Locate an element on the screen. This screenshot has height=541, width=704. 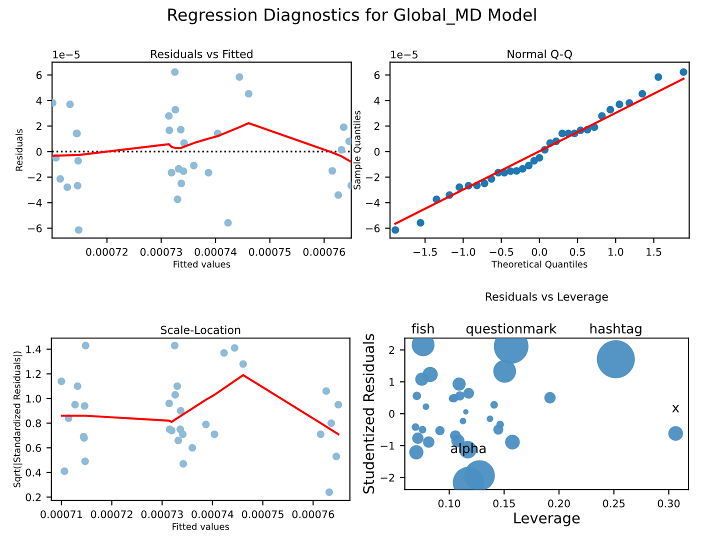
x-tick-label: 0.20 is located at coordinates (559, 504).